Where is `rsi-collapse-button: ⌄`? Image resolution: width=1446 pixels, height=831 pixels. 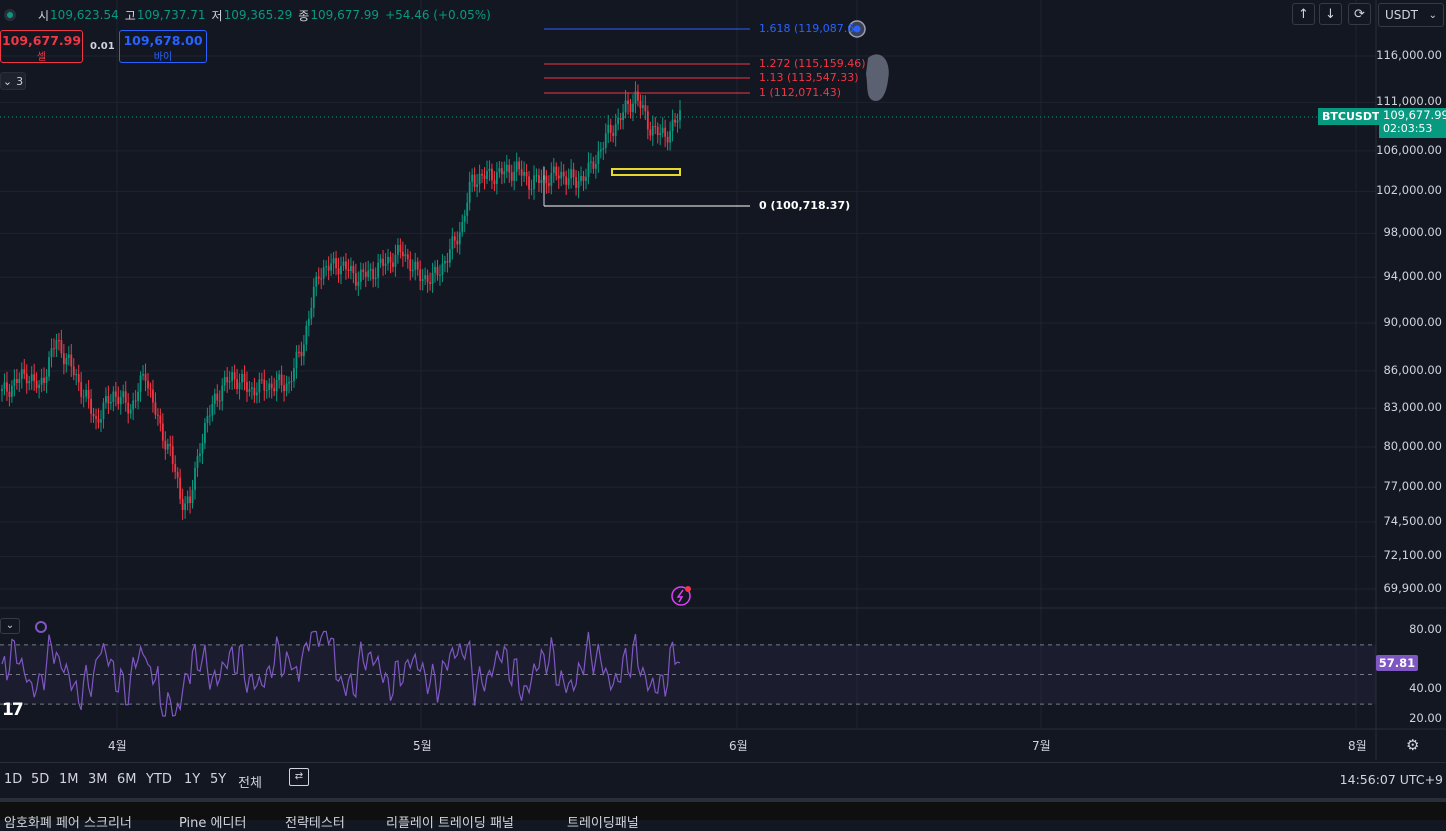
rsi-collapse-button: ⌄ is located at coordinates (10, 626).